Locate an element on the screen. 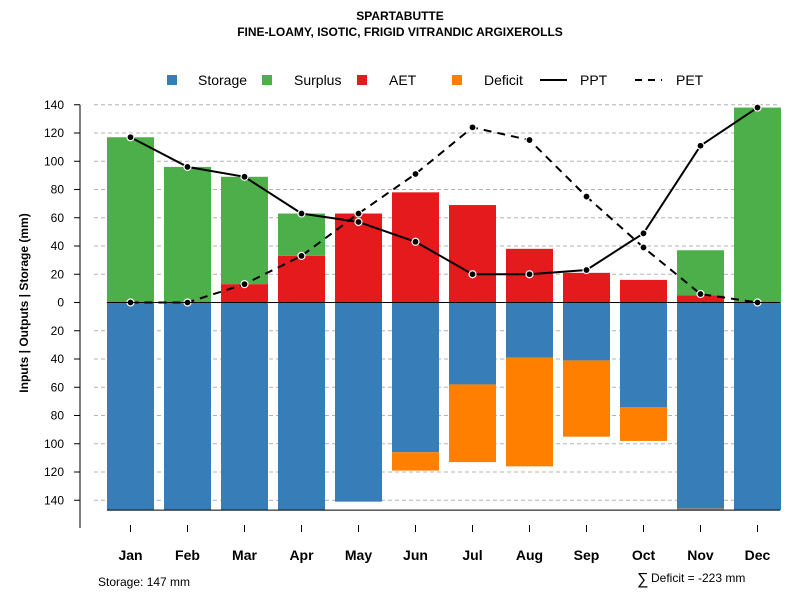 The image size is (800, 600). legend-swatch-storage is located at coordinates (172, 80).